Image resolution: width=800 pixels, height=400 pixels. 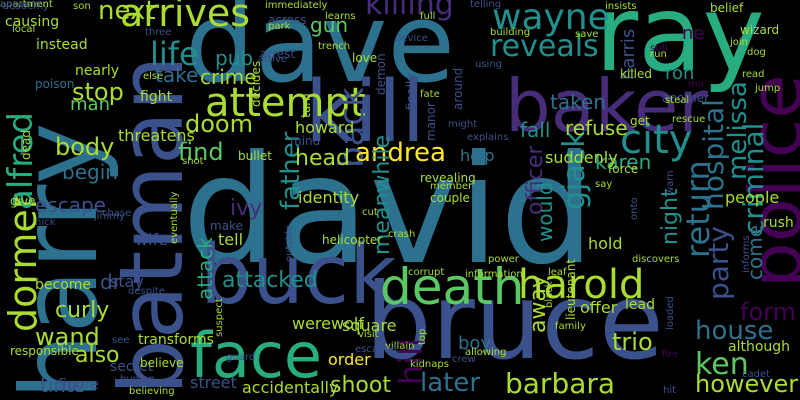 What do you see at coordinates (174, 54) in the screenshot?
I see `cloud-word: life` at bounding box center [174, 54].